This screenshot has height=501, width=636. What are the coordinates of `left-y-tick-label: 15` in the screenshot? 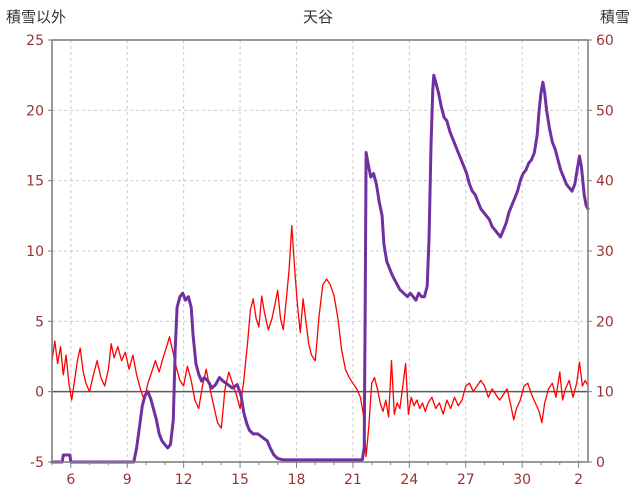 It's located at (35, 182).